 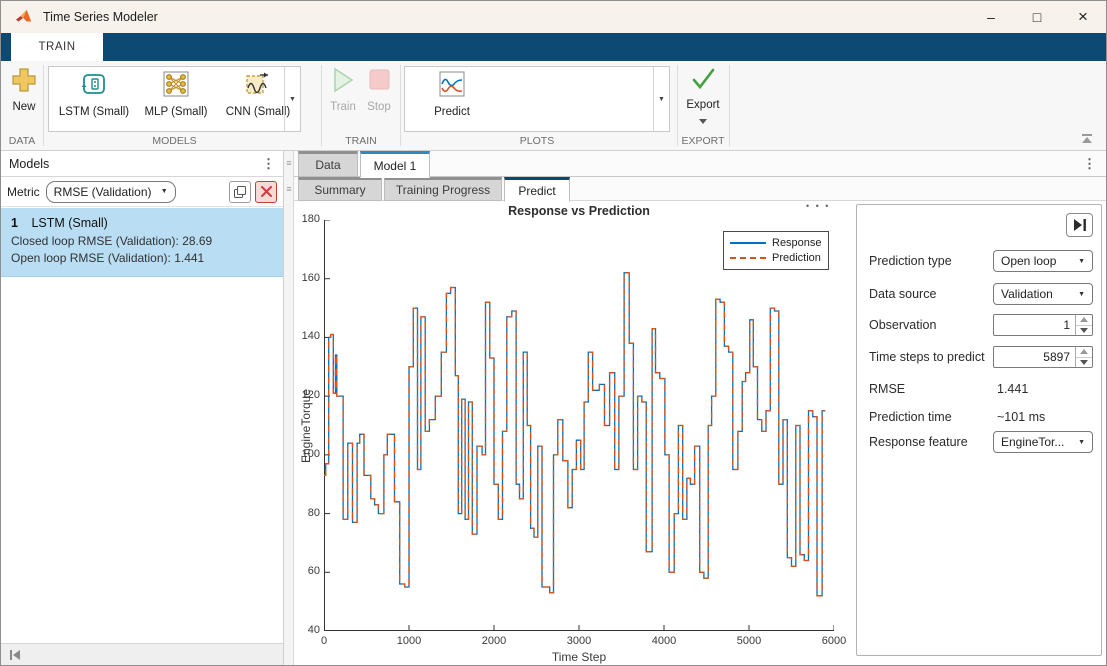 What do you see at coordinates (579, 657) in the screenshot?
I see `x-axis-label: Time Step` at bounding box center [579, 657].